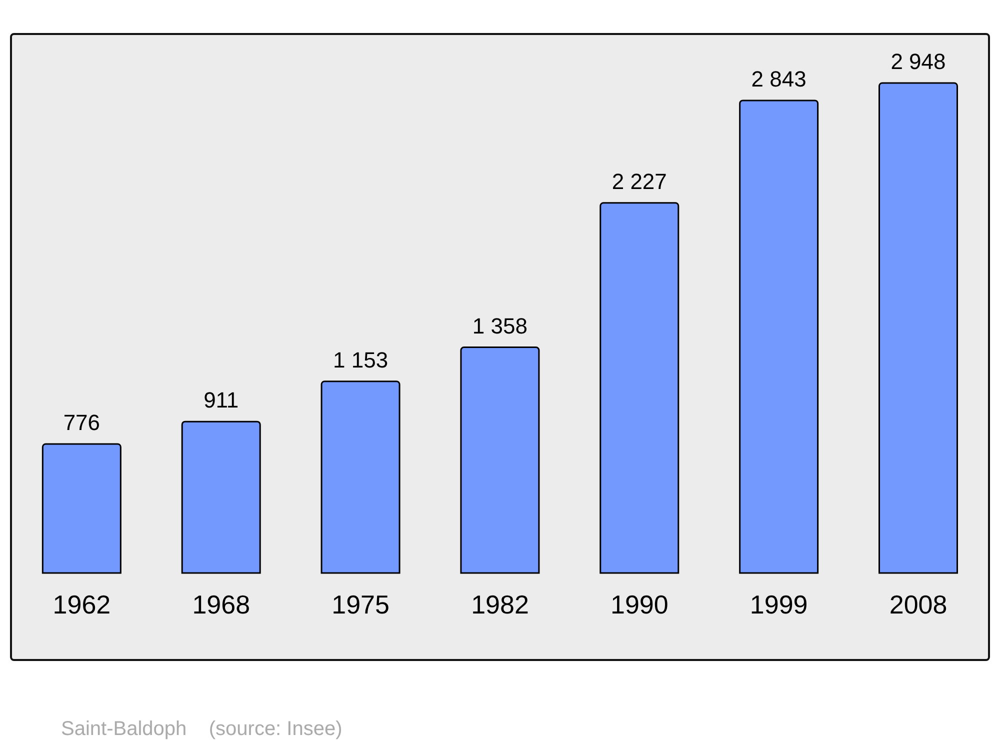 This screenshot has width=1000, height=747. I want to click on data-label: 1 358, so click(500, 325).